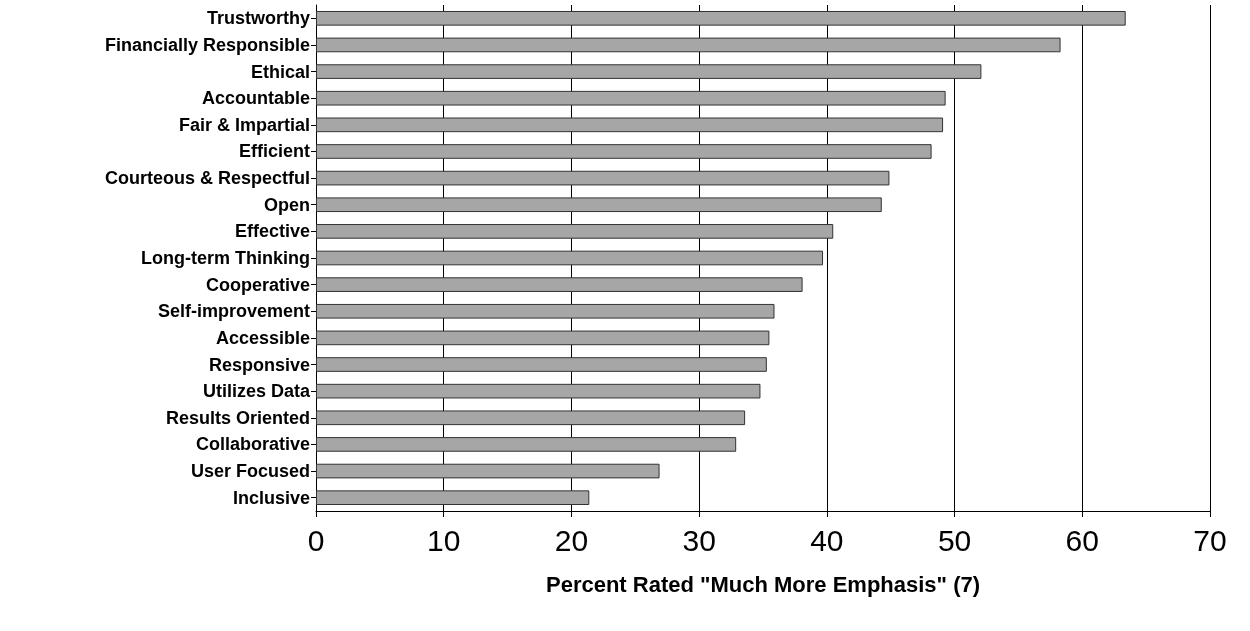  Describe the element at coordinates (699, 540) in the screenshot. I see `x-tick-label: 30` at that location.